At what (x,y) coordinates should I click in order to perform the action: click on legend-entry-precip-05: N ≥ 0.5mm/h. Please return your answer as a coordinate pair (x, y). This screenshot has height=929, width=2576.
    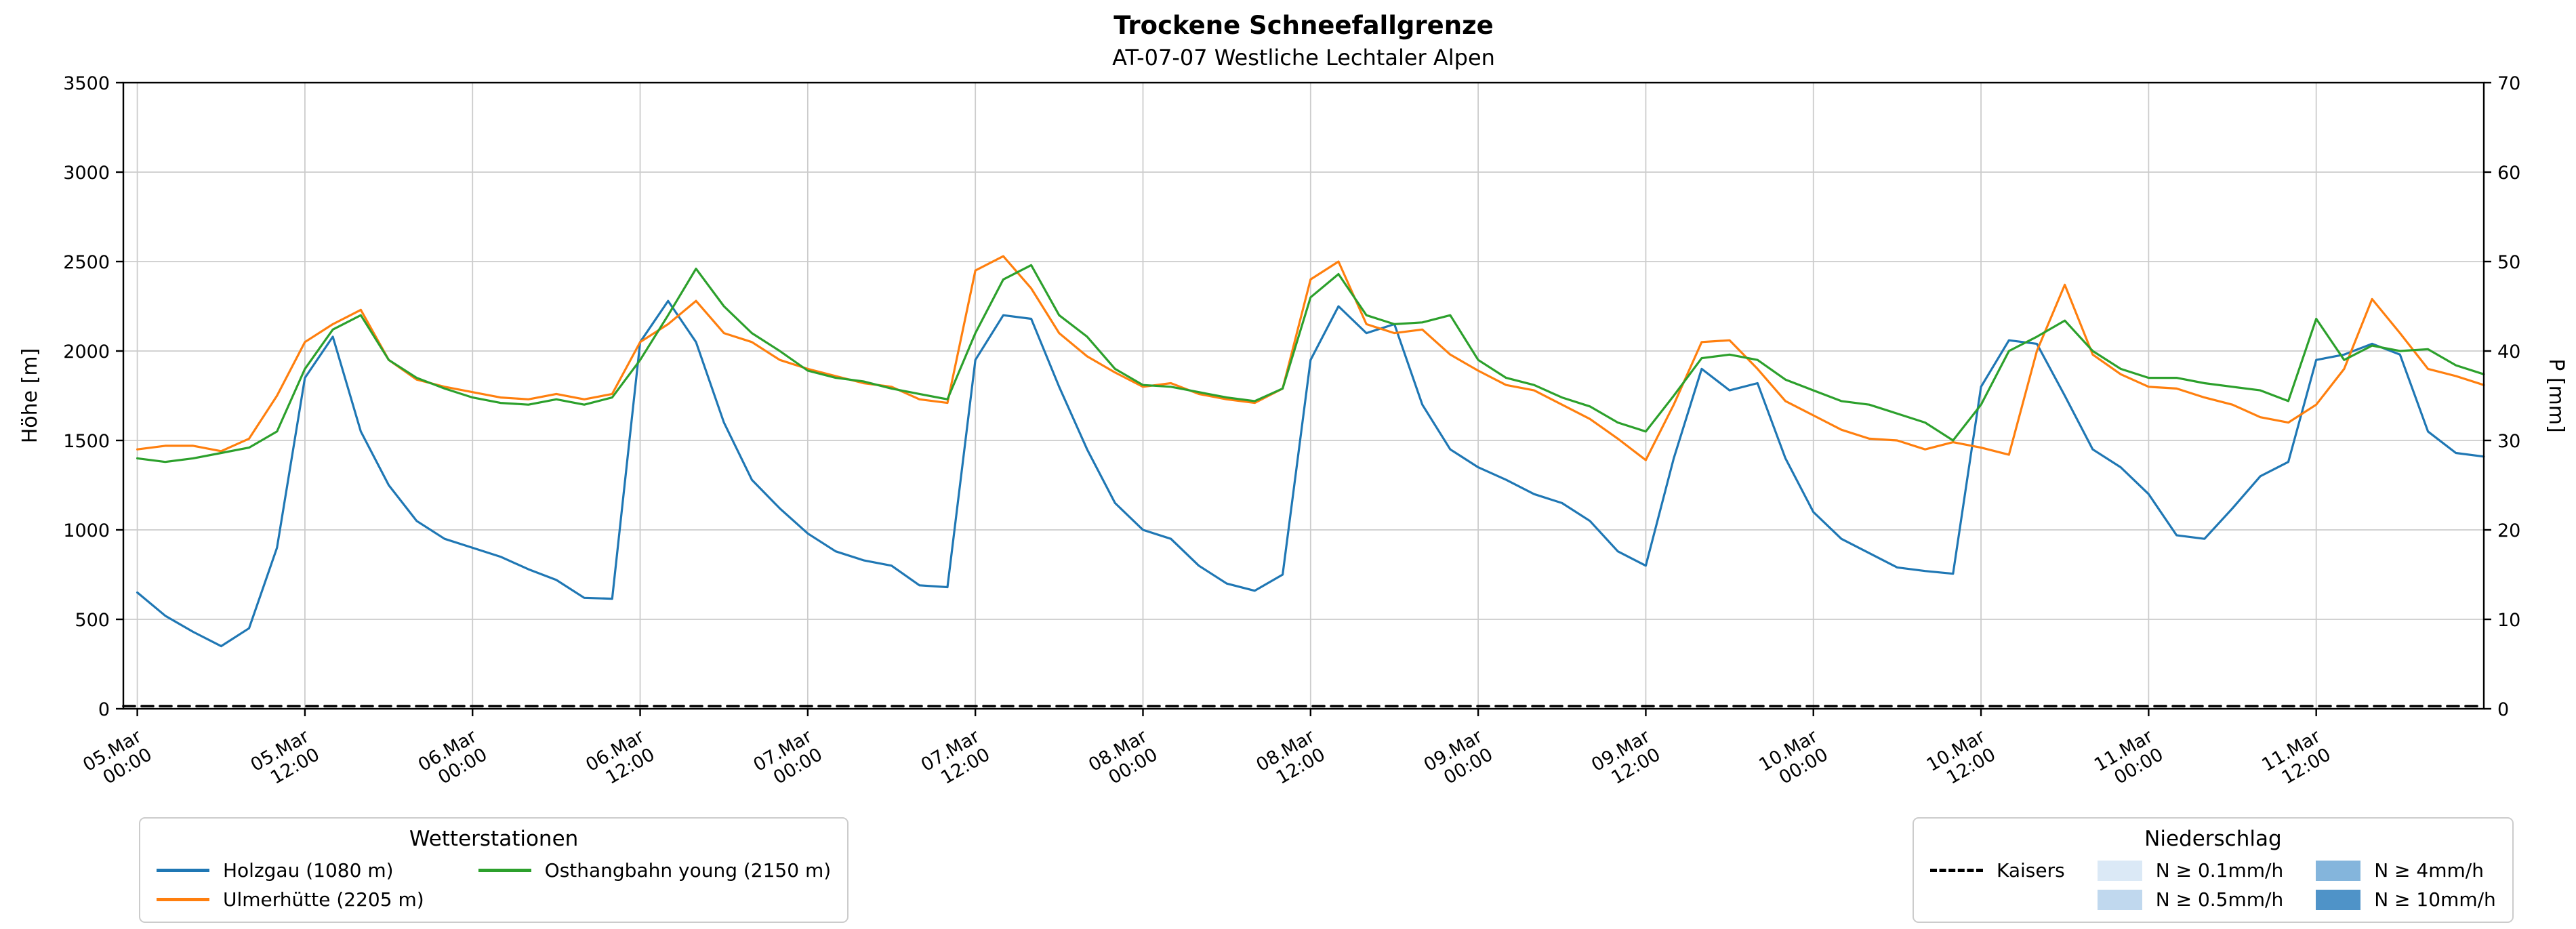
    Looking at the image, I should click on (2191, 899).